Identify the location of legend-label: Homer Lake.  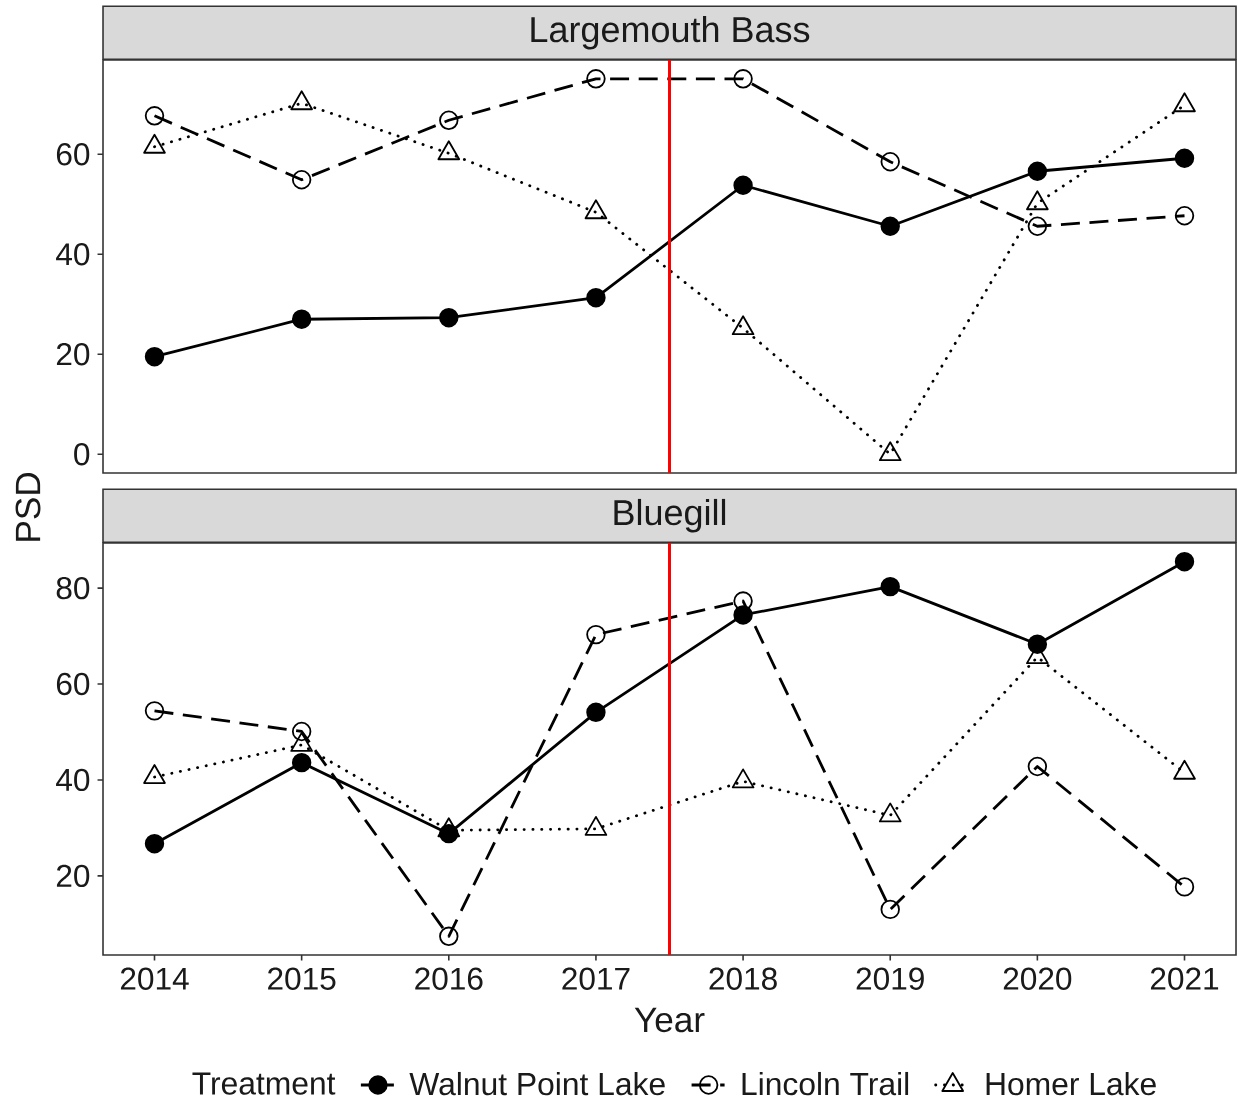
(1071, 1083).